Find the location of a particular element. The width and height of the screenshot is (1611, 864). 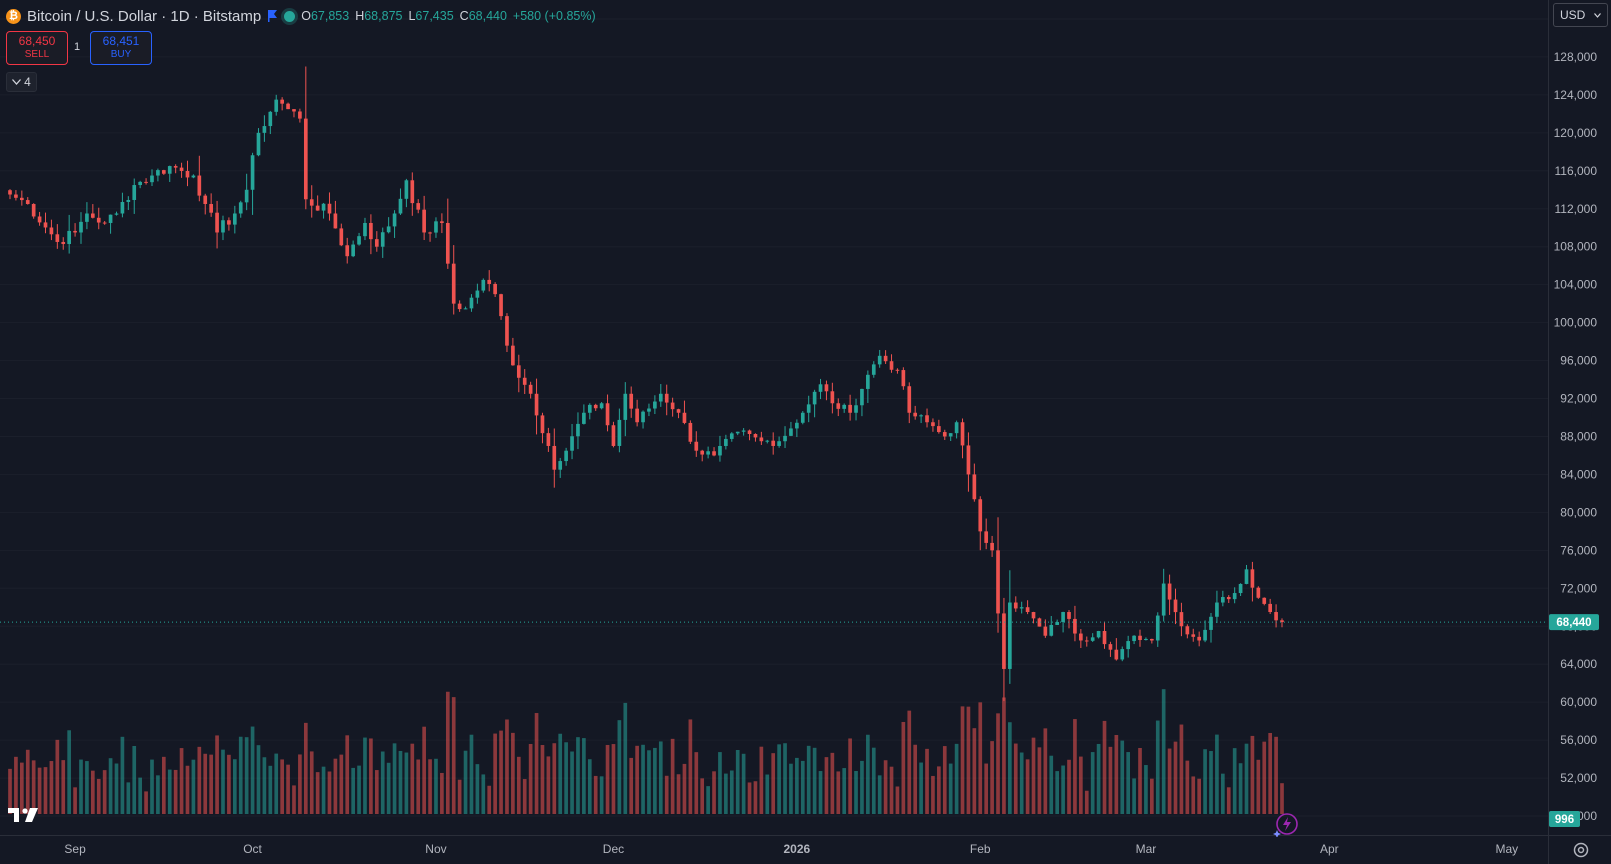

buy-button: 68,451 BUY is located at coordinates (121, 48).